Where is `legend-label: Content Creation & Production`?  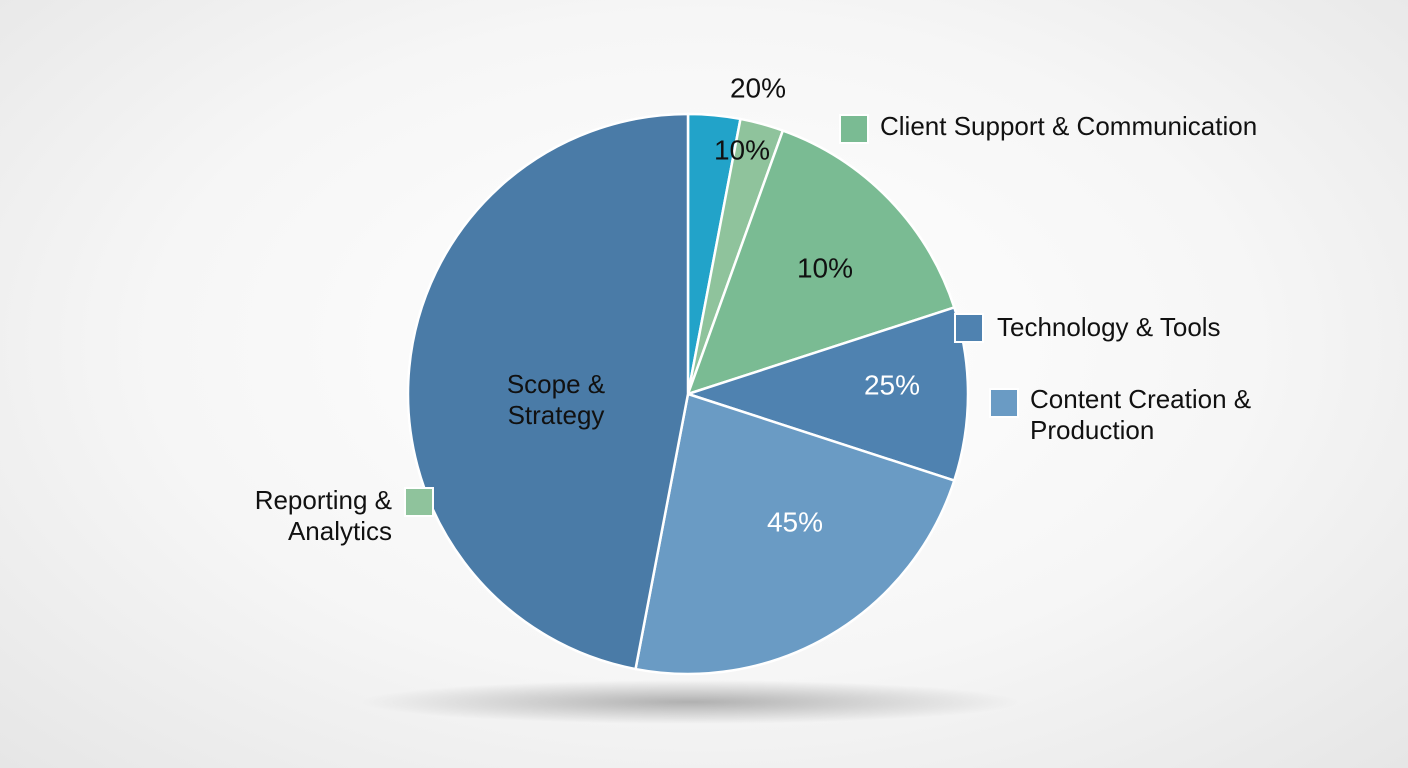 legend-label: Content Creation & Production is located at coordinates (1141, 414).